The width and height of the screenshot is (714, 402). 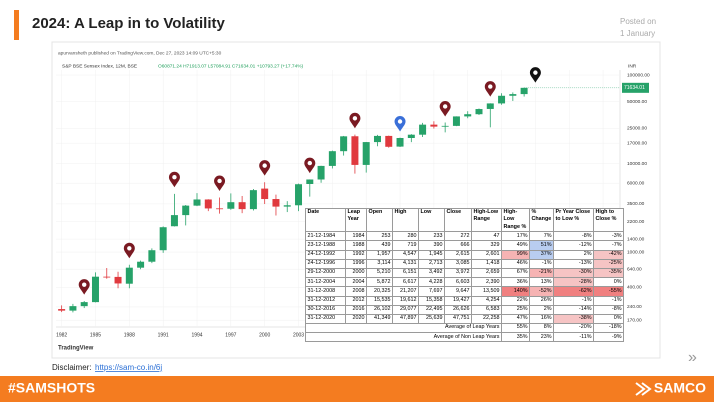 What do you see at coordinates (515, 263) in the screenshot?
I see `table-cell: 46%` at bounding box center [515, 263].